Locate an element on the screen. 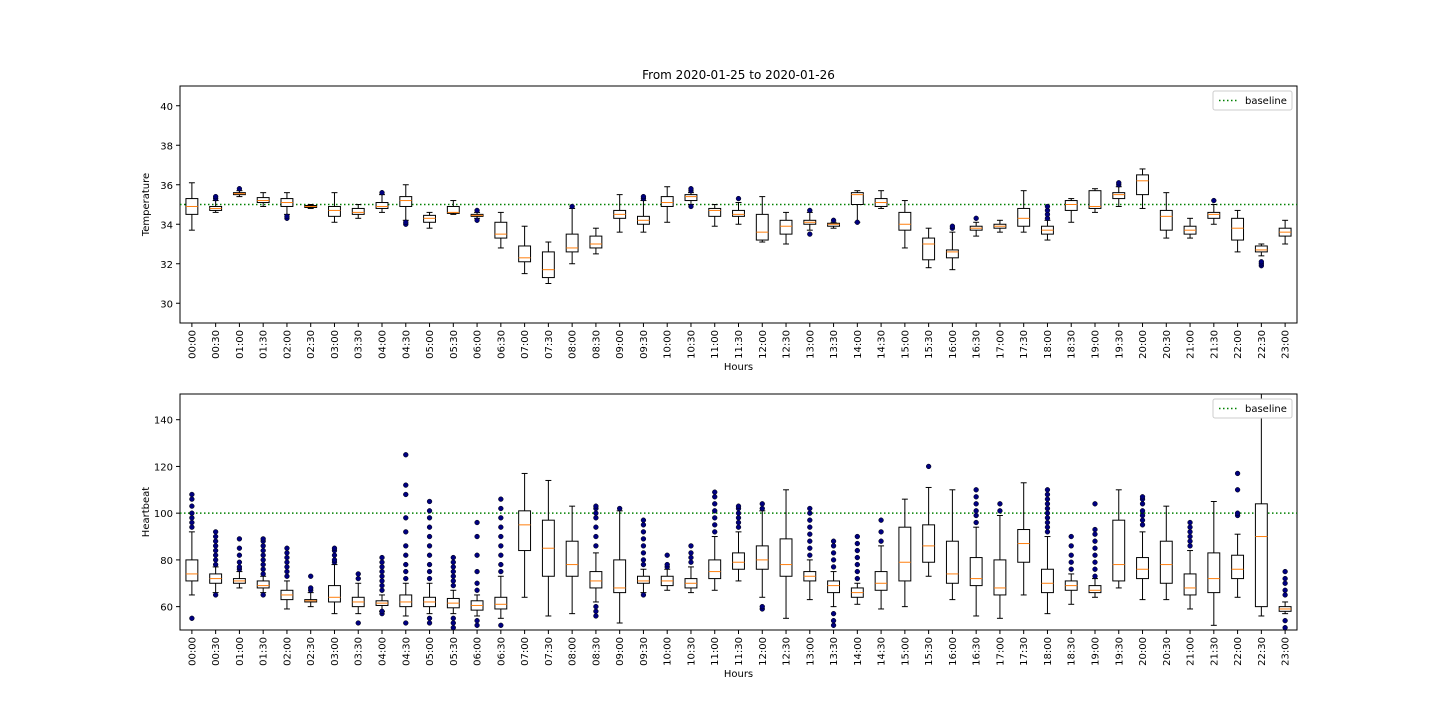 The image size is (1440, 724). box-22:00 is located at coordinates (1238, 534).